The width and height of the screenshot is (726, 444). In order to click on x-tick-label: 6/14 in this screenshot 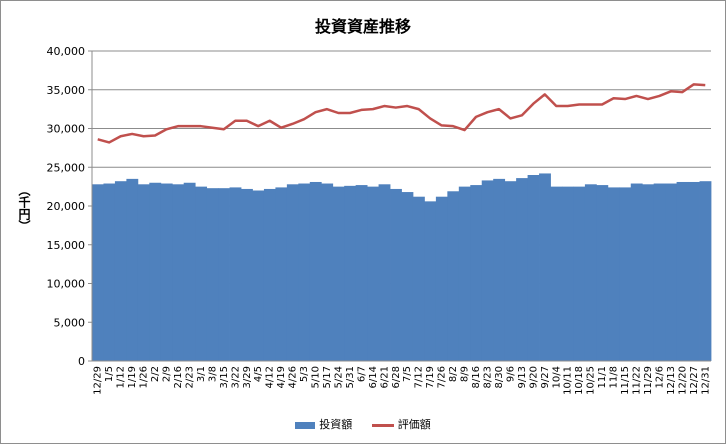, I will do `click(373, 377)`.